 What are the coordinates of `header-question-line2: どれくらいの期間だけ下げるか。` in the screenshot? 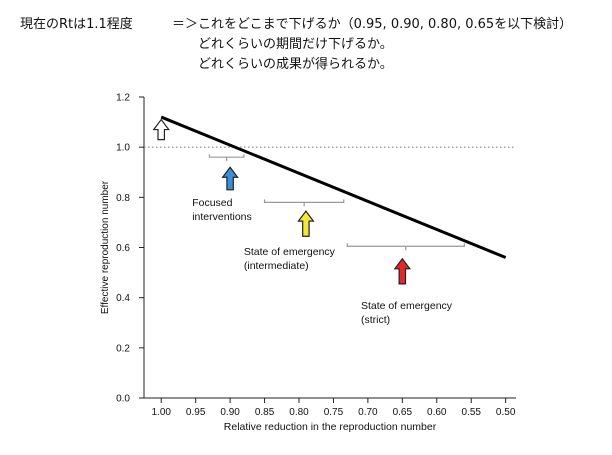 It's located at (295, 44).